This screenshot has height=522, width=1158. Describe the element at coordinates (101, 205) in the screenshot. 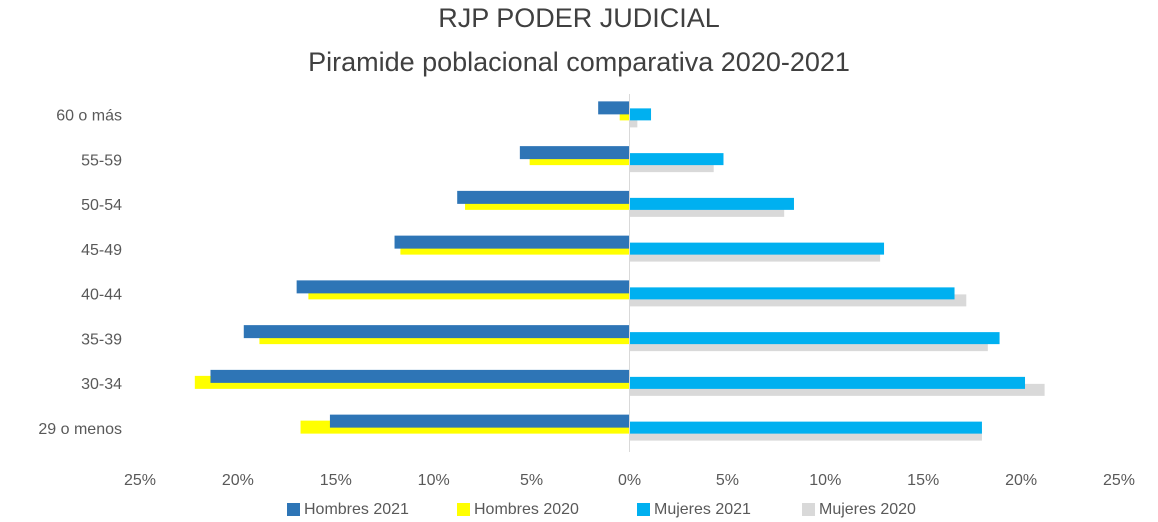

I see `y-tick-label: 50-54` at that location.